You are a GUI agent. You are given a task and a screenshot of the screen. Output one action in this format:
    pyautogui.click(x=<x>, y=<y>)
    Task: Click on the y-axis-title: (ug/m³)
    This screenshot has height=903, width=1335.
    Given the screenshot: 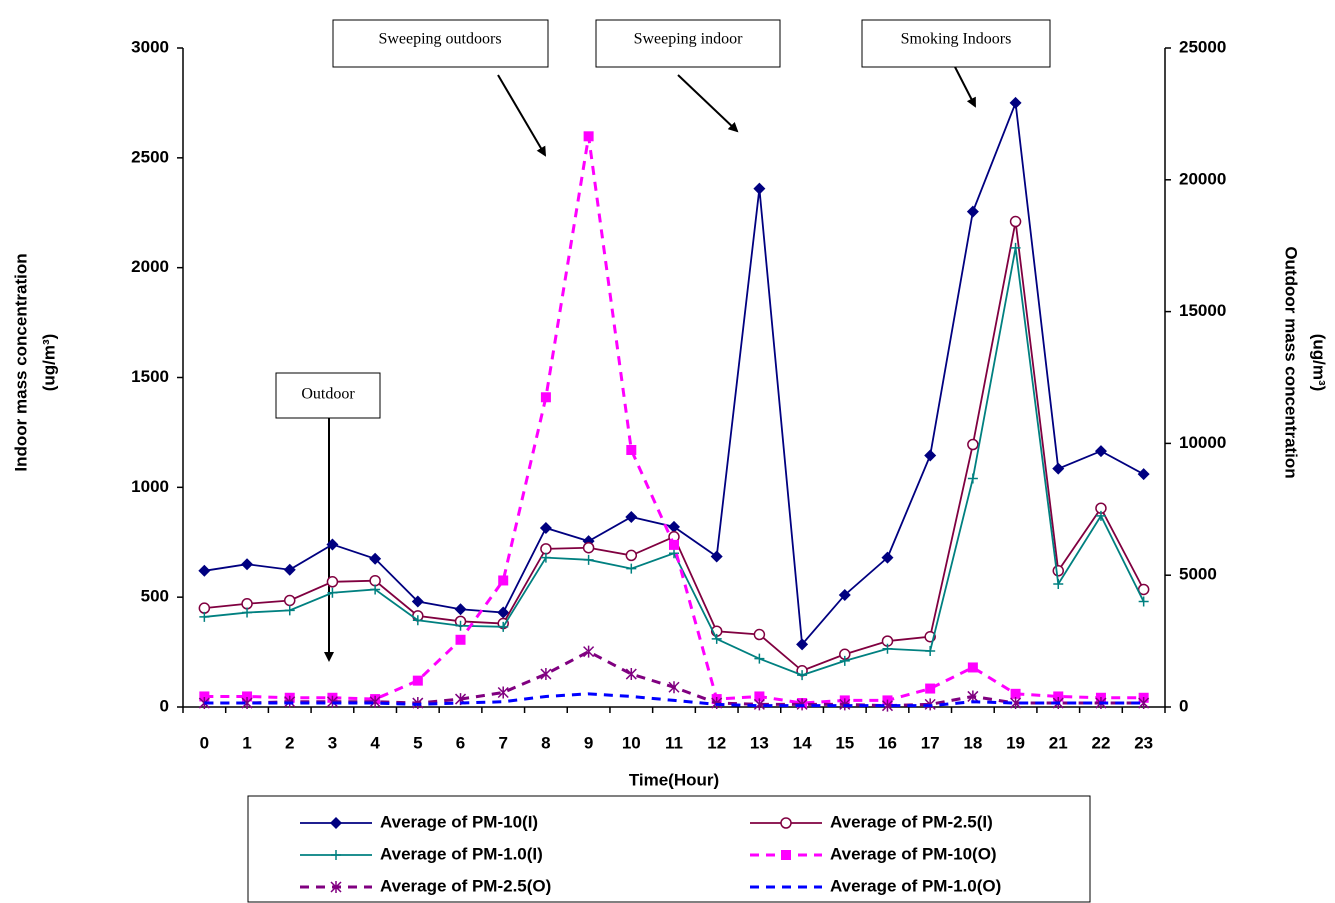 What is the action you would take?
    pyautogui.click(x=48, y=363)
    